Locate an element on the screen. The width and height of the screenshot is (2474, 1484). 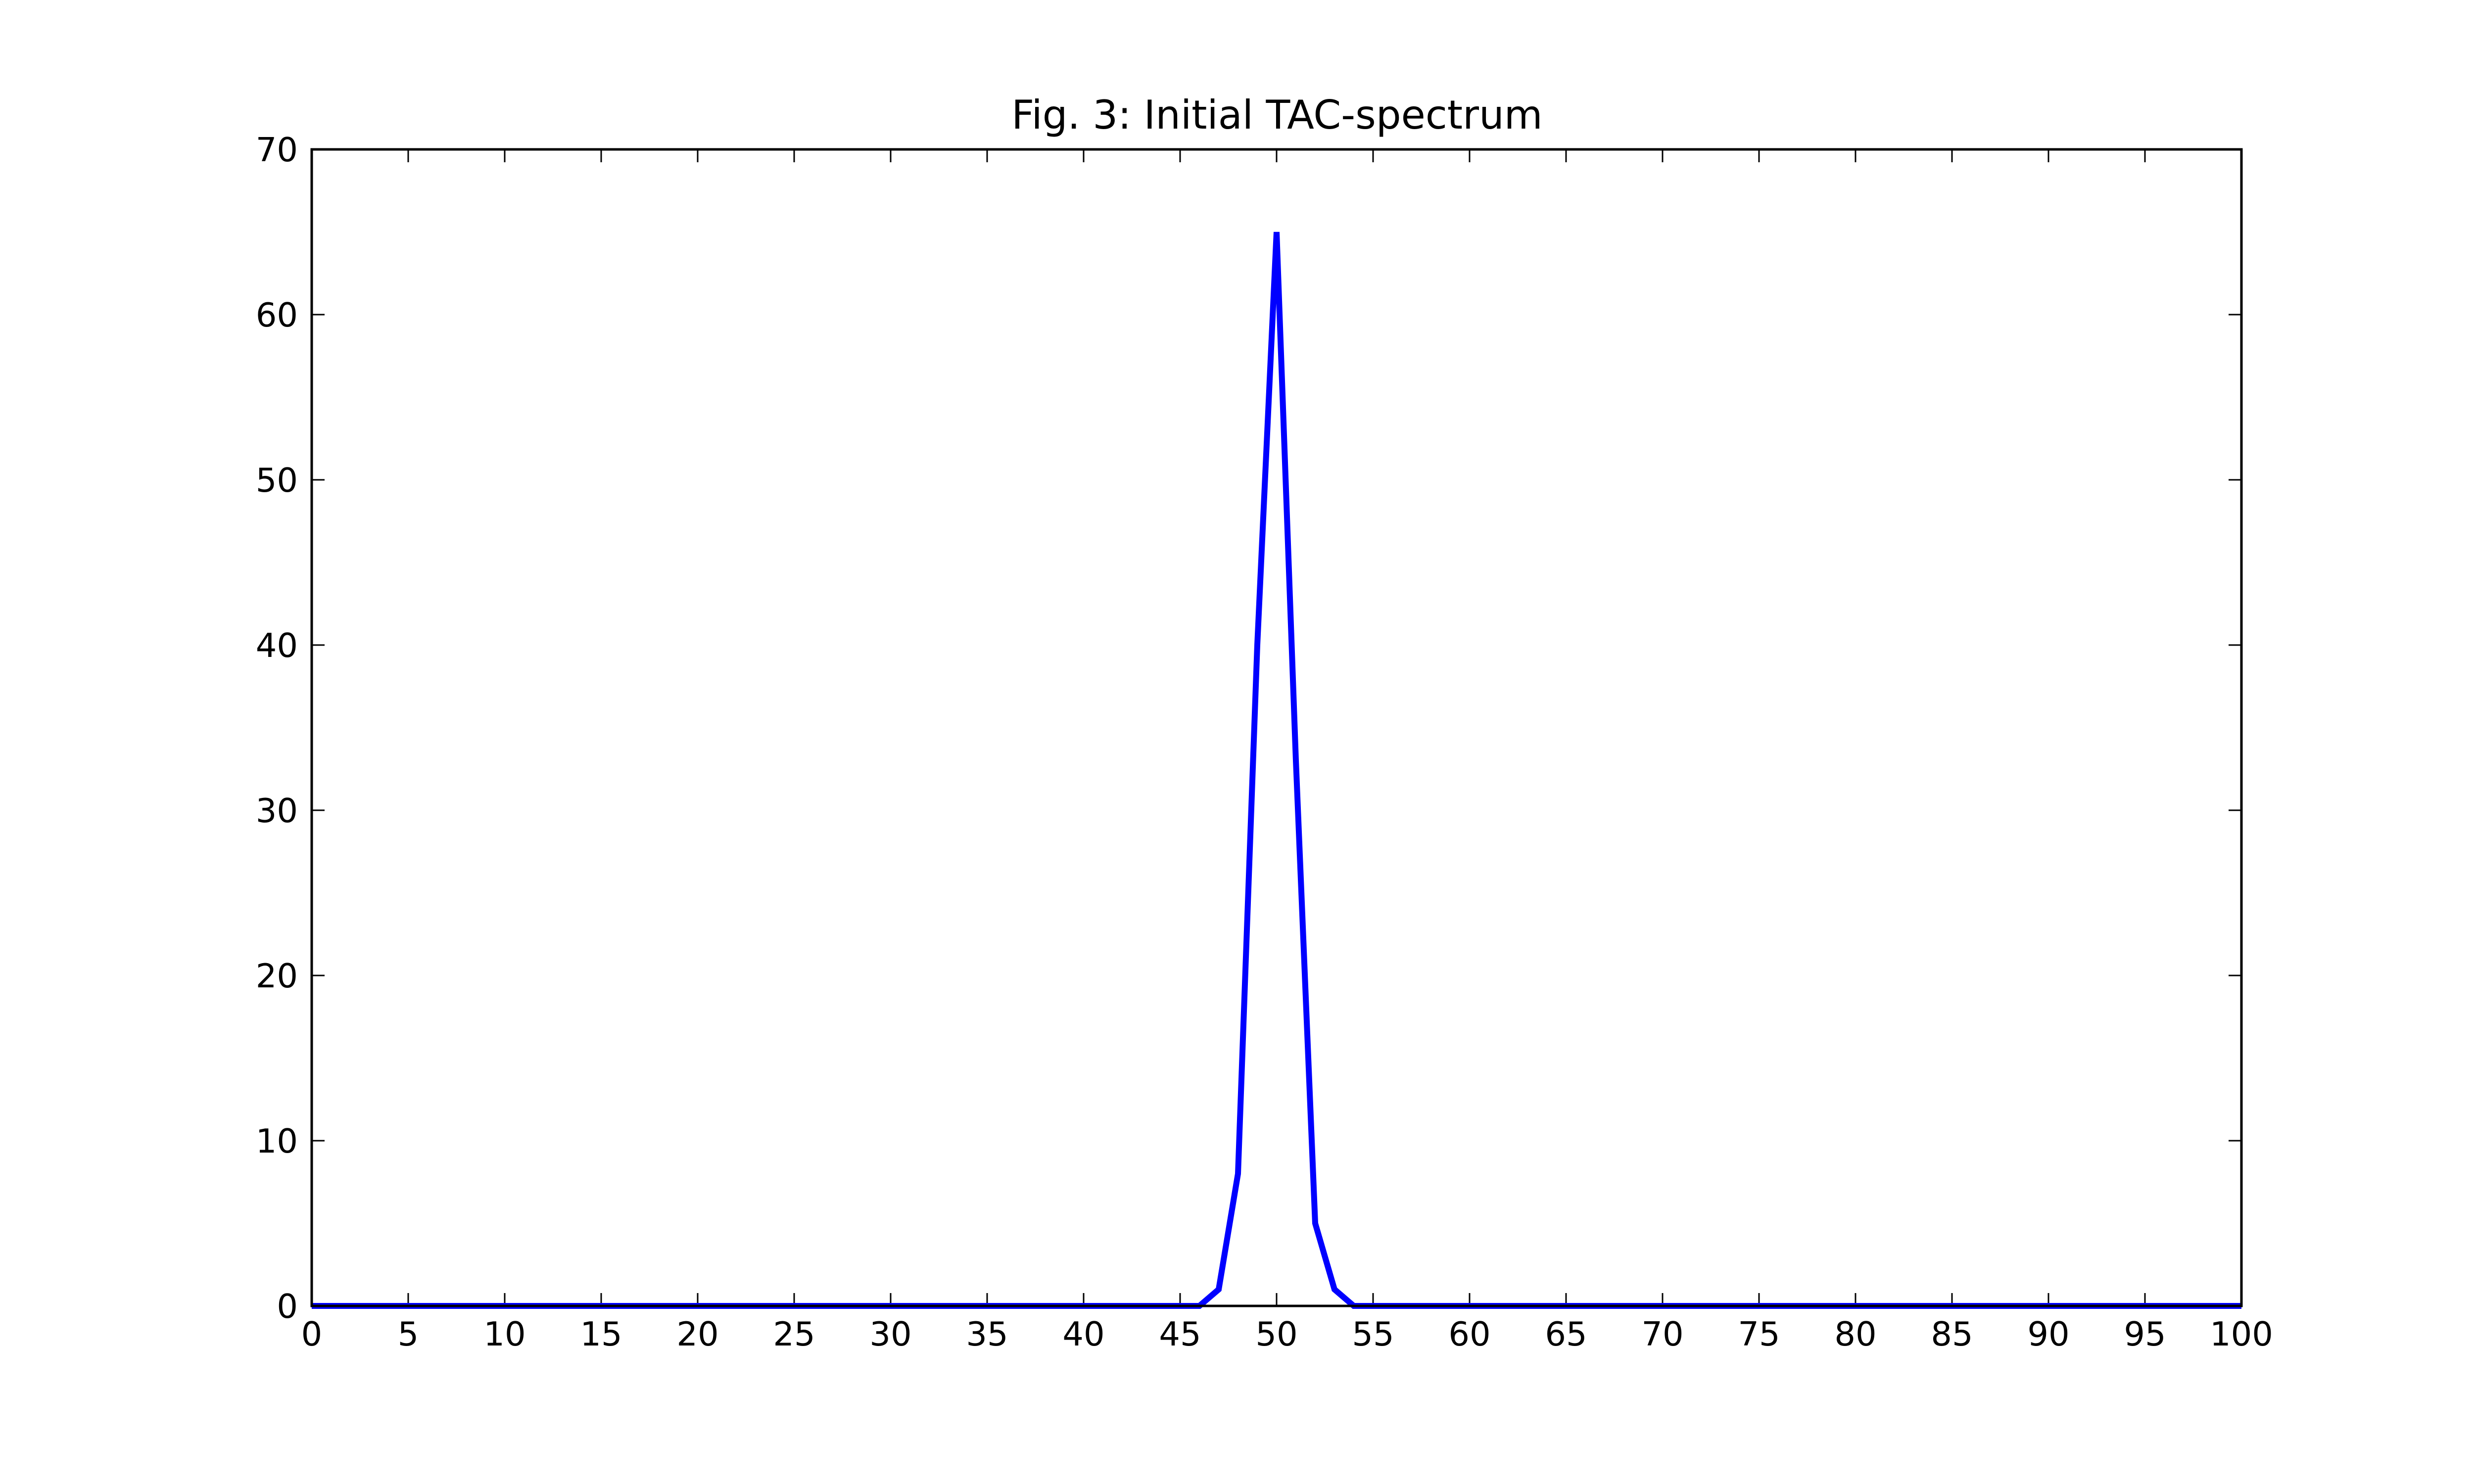
x-tick-label: 25 is located at coordinates (794, 1334).